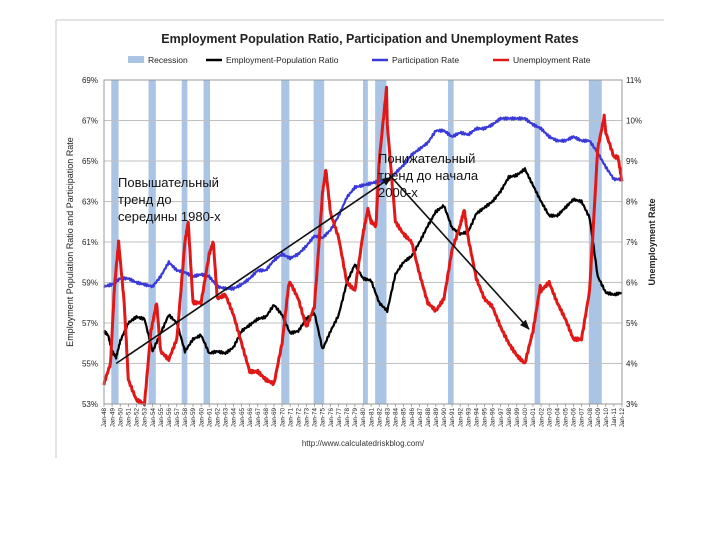 The height and width of the screenshot is (545, 720). Describe the element at coordinates (90, 323) in the screenshot. I see `left-tick-label: 57%` at that location.